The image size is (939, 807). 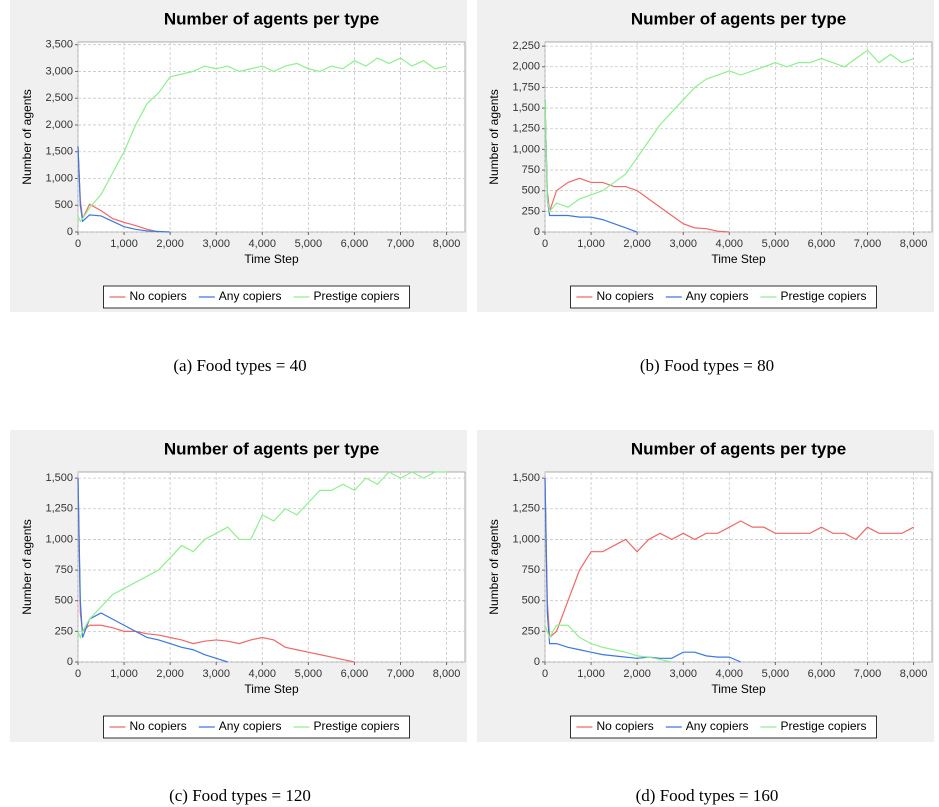 What do you see at coordinates (707, 795) in the screenshot?
I see `caption: (d) Food types = 160` at bounding box center [707, 795].